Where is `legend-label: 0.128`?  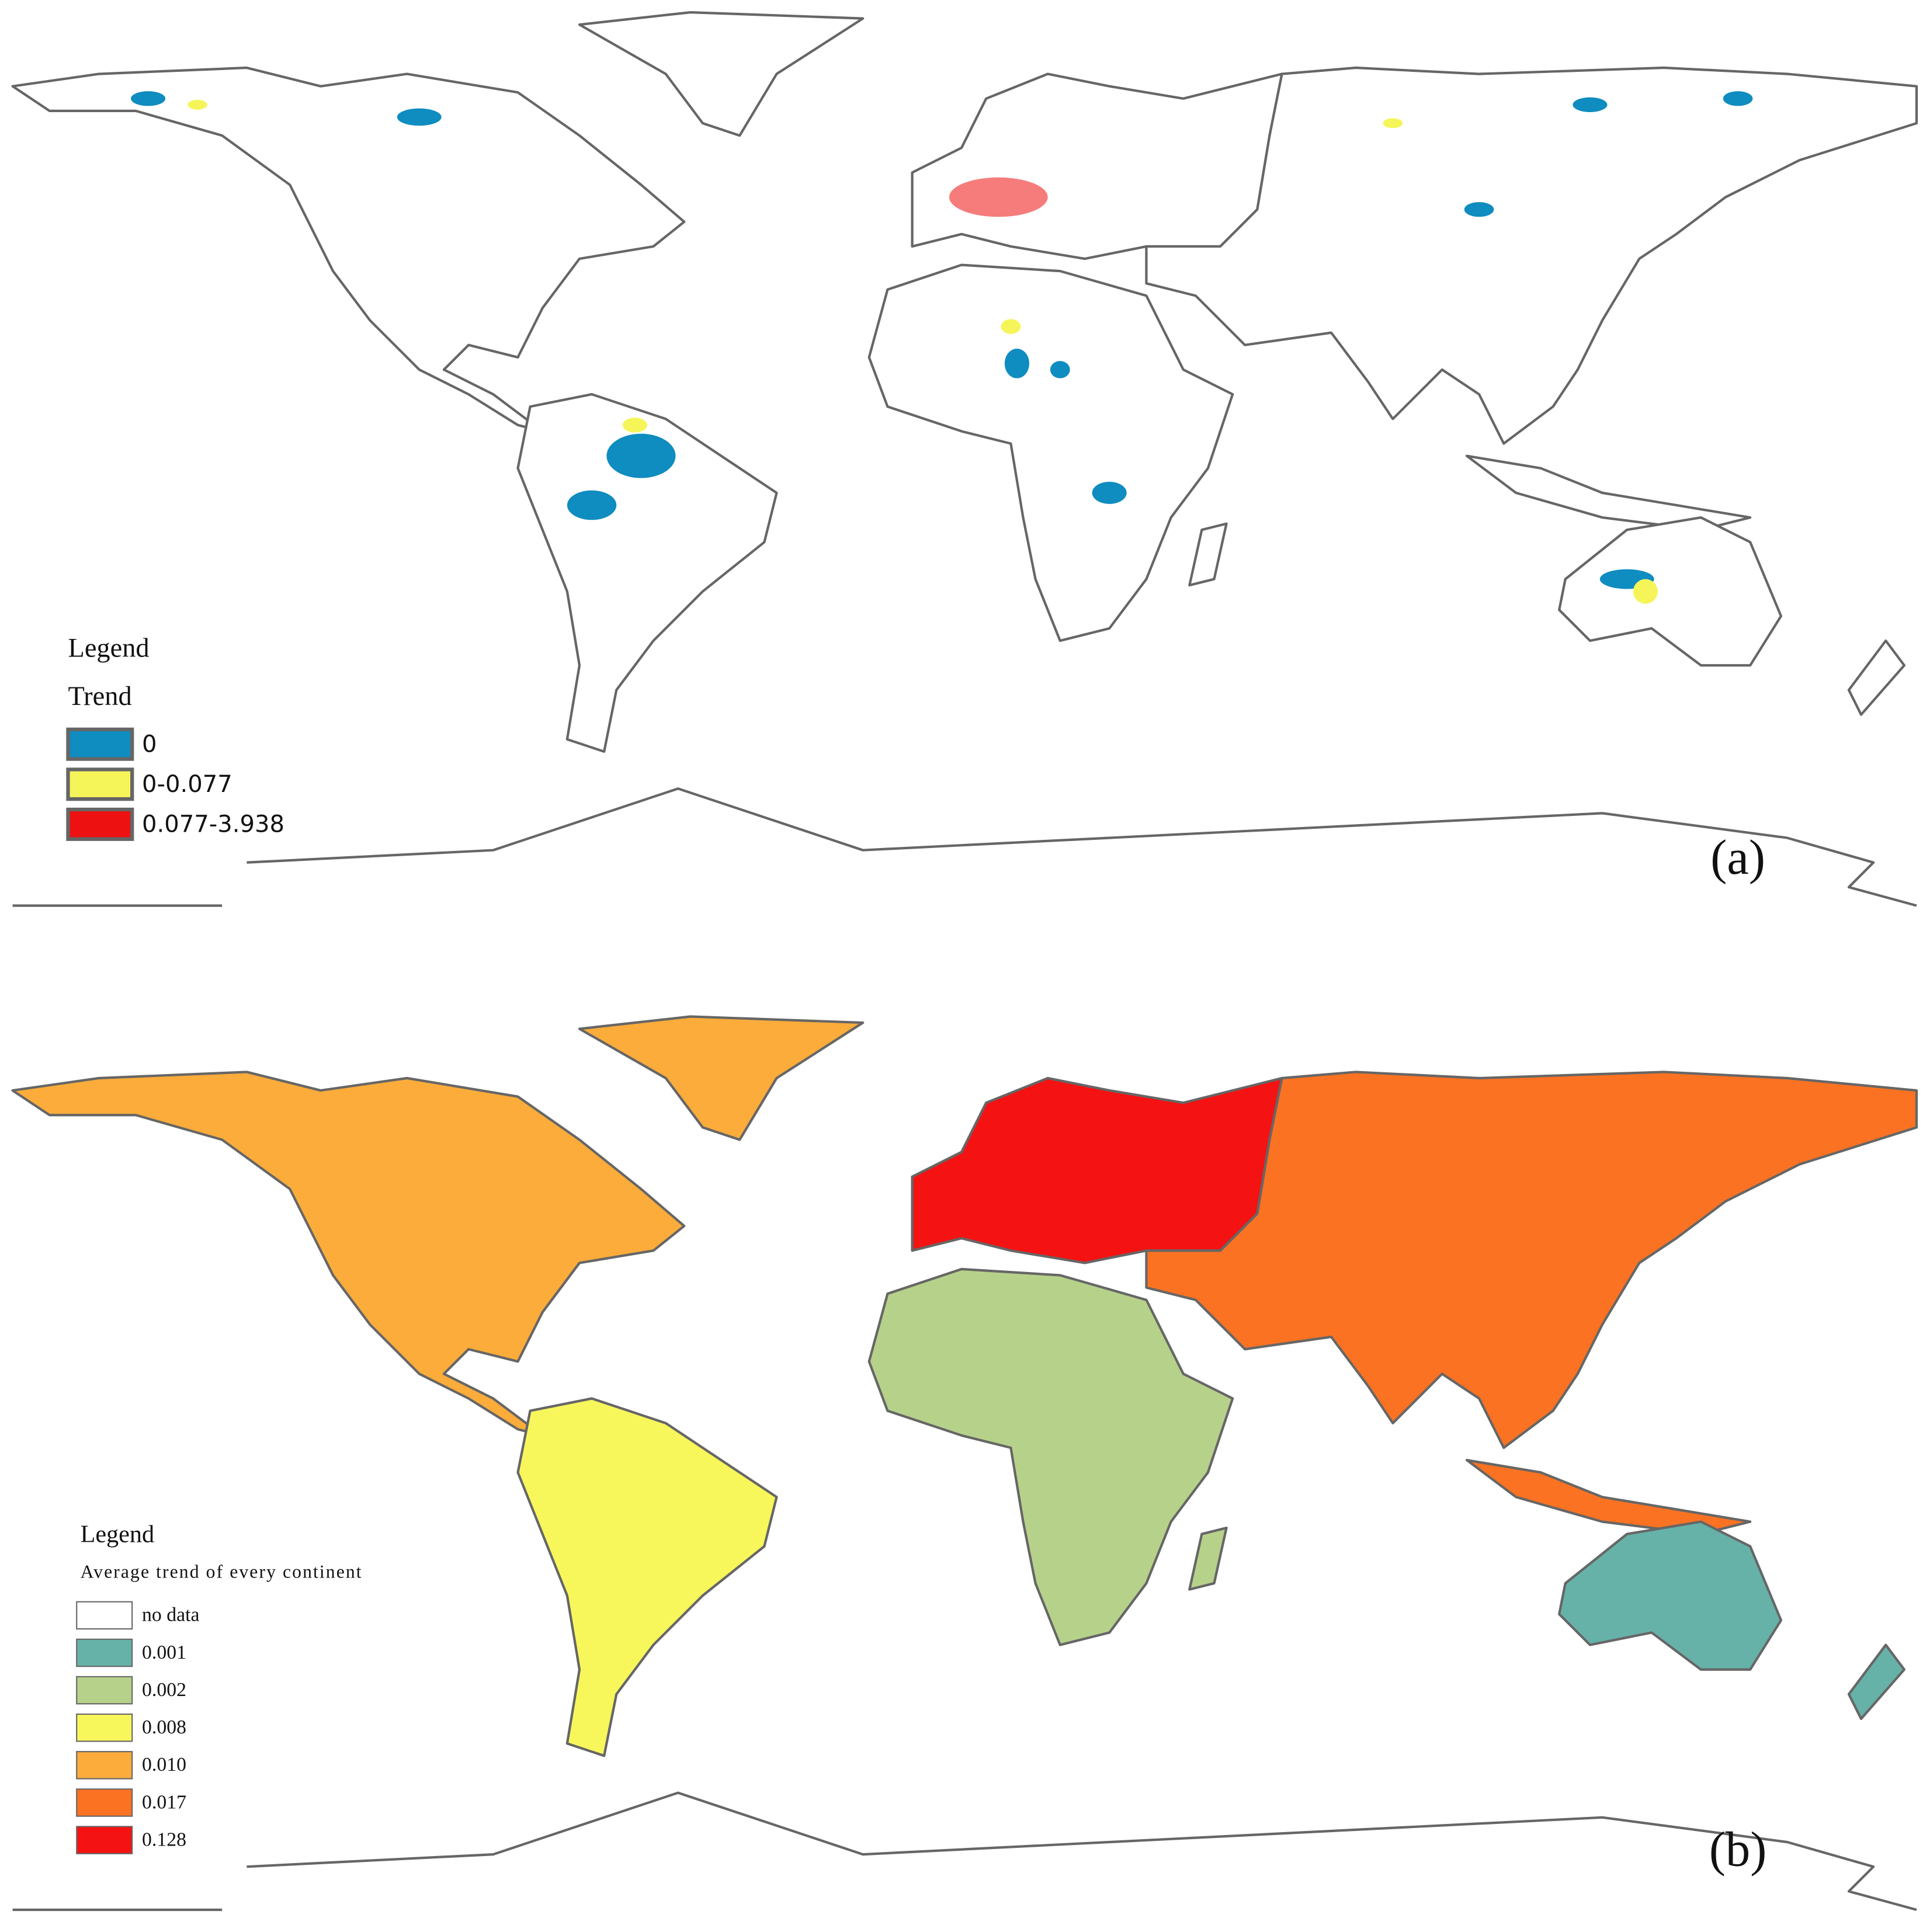 legend-label: 0.128 is located at coordinates (164, 1840).